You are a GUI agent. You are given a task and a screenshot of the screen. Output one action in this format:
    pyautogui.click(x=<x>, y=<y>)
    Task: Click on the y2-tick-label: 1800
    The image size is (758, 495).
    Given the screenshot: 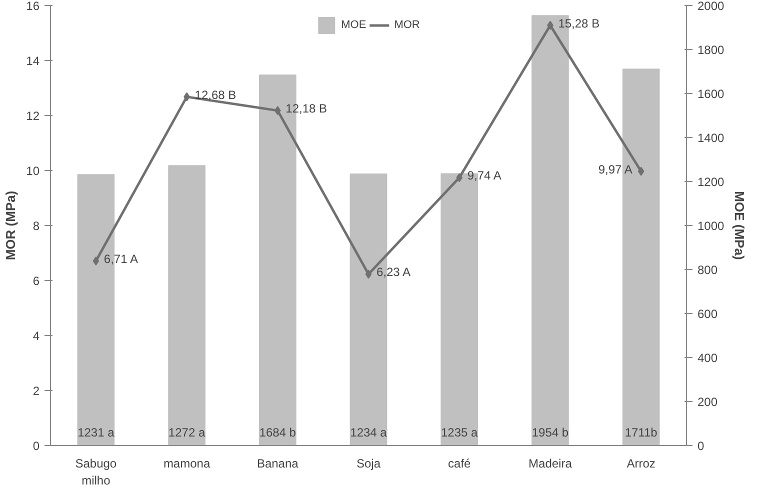 What is the action you would take?
    pyautogui.click(x=711, y=50)
    